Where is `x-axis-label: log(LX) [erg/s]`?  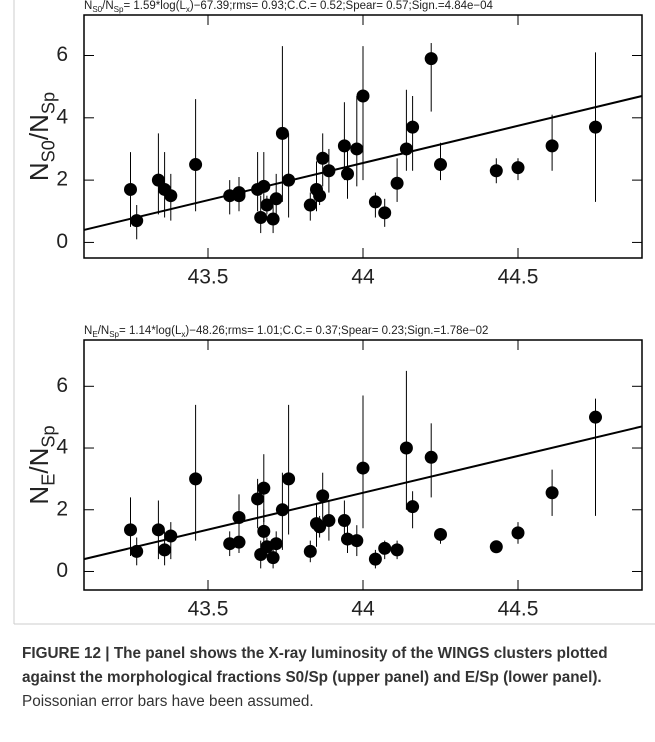
x-axis-label: log(LX) [erg/s] is located at coordinates (390, 629).